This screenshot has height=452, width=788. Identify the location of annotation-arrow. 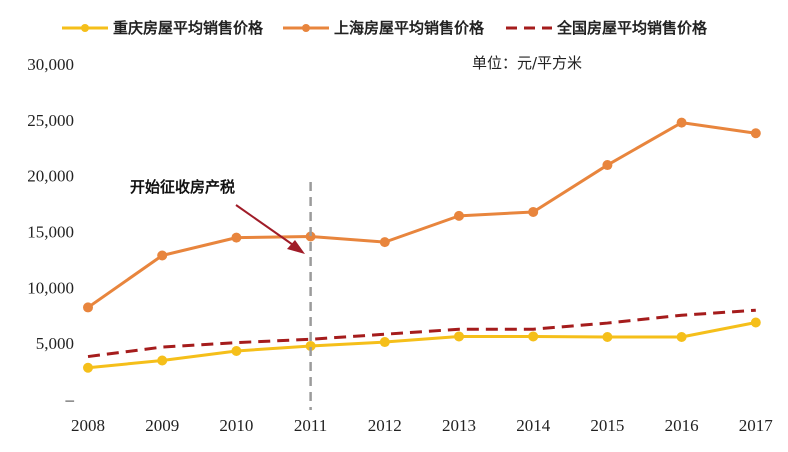
(266, 226).